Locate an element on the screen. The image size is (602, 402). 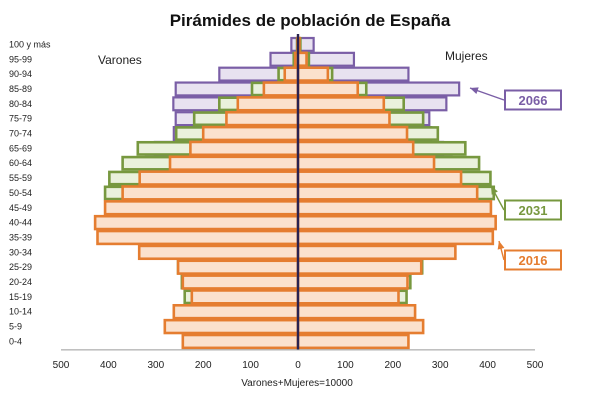
legend-box-2016 is located at coordinates (533, 260).